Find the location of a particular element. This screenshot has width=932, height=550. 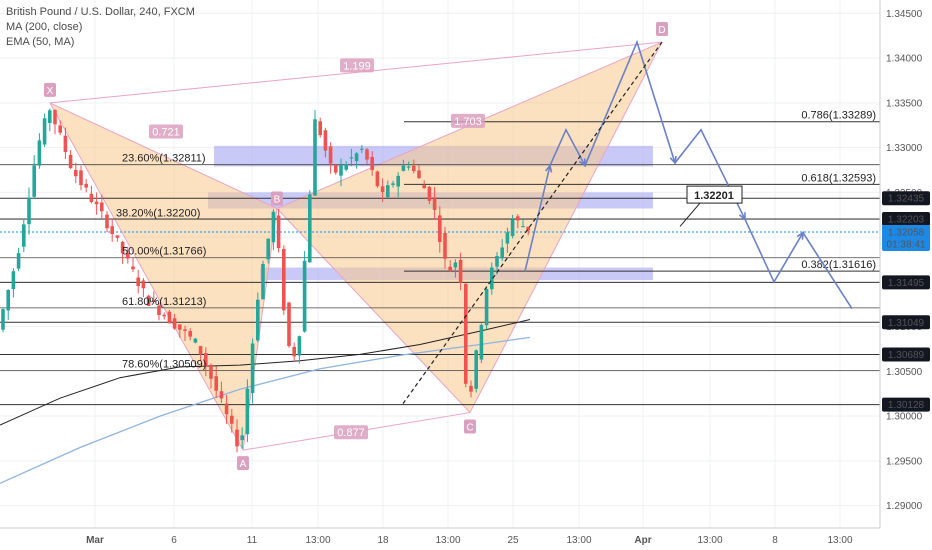

time-tick: 18 is located at coordinates (383, 540).